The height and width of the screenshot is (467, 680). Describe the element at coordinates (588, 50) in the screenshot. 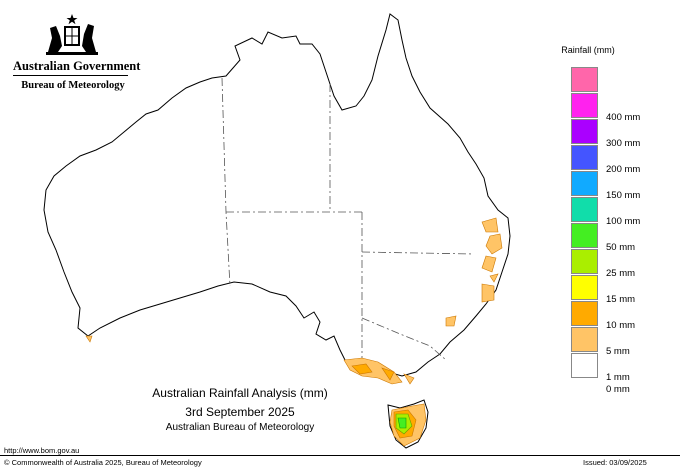

I see `legend-title: Rainfall (mm)` at that location.